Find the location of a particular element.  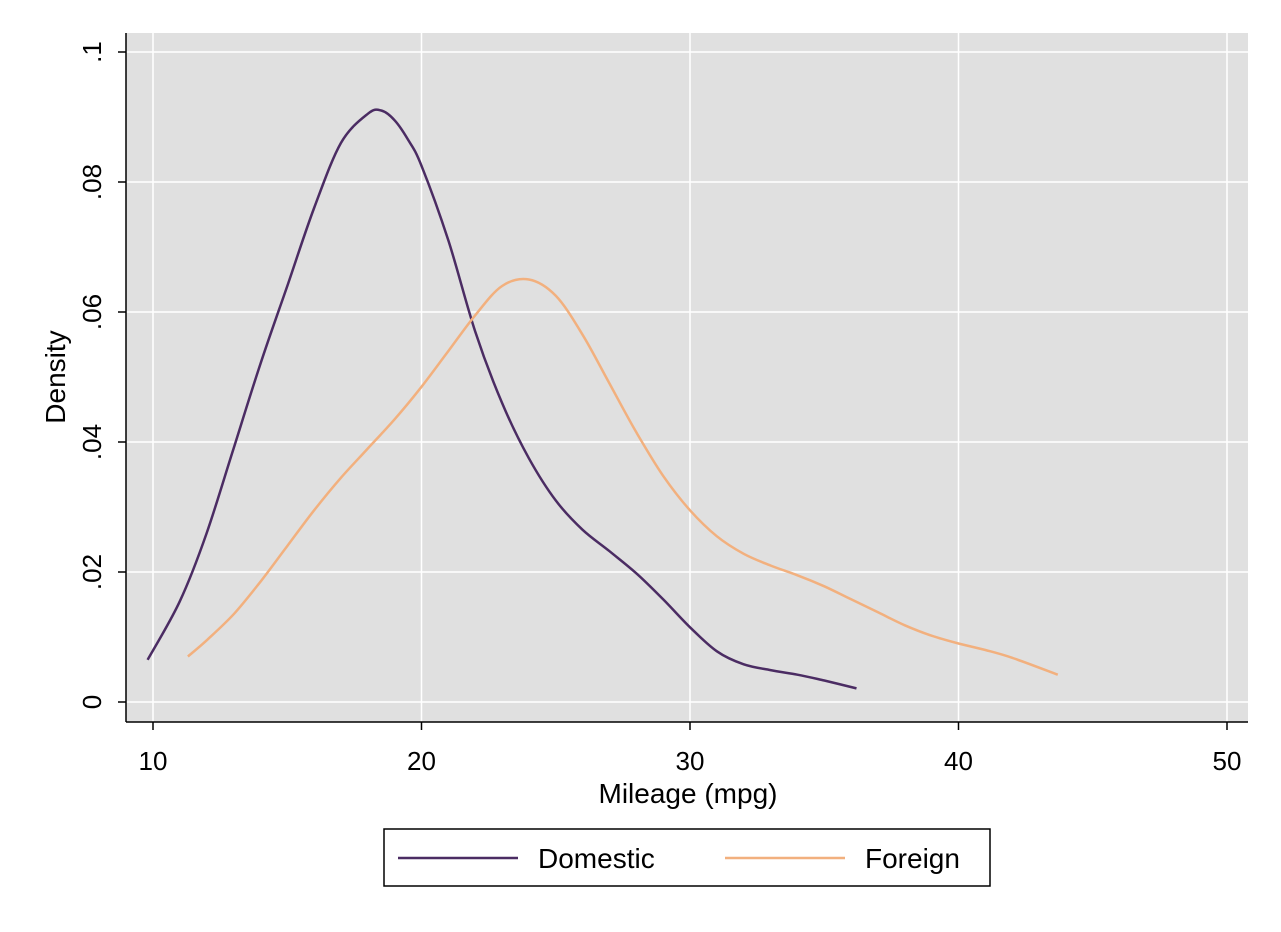

y-tick-label-4: .08 is located at coordinates (92, 182).